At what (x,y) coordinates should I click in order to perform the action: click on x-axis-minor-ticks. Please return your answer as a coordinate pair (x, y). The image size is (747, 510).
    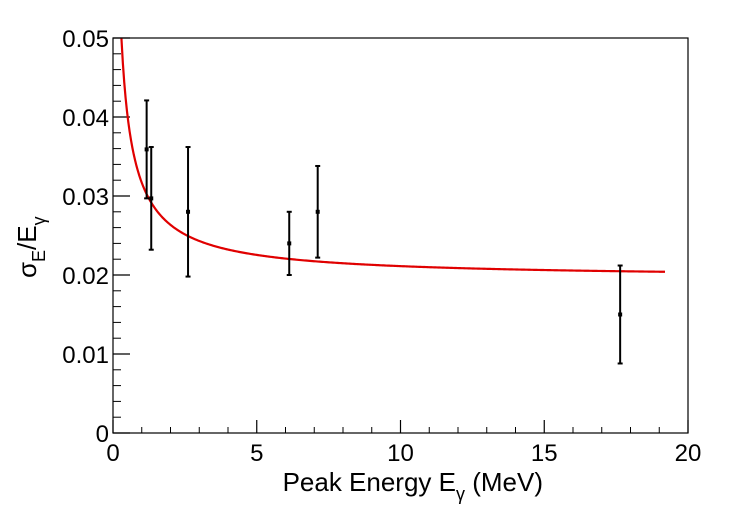
    Looking at the image, I should click on (400, 430).